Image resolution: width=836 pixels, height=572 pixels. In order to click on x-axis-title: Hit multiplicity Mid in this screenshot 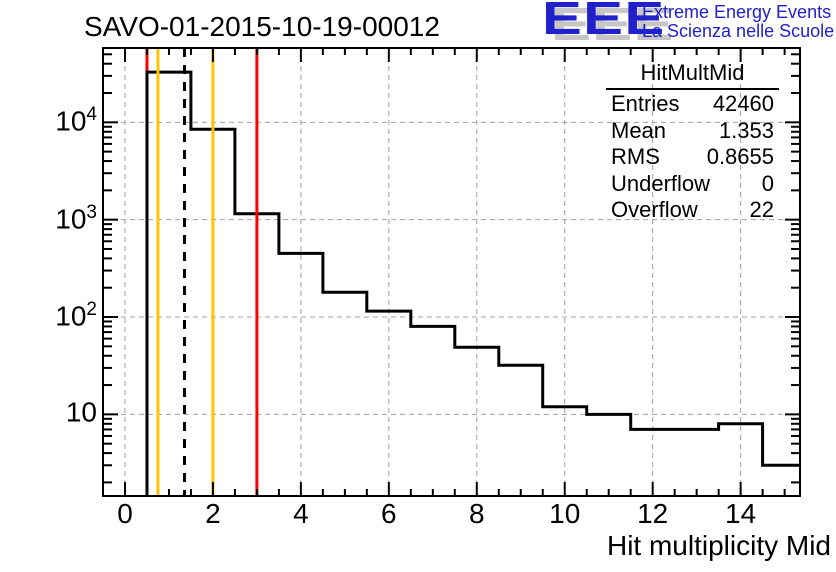, I will do `click(718, 545)`.